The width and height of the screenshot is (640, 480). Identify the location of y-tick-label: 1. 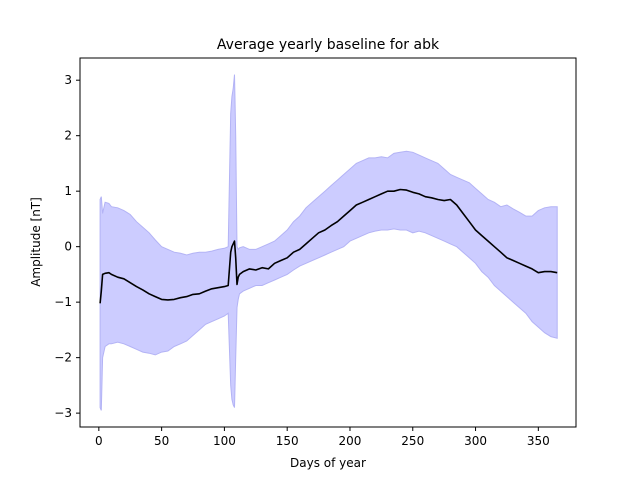
(68, 191).